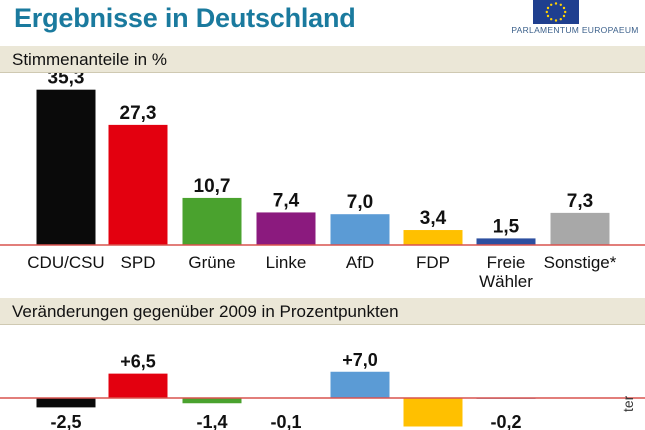 Image resolution: width=645 pixels, height=430 pixels. I want to click on logo-text: PARLAMENTUM EUROPAEUM, so click(575, 30).